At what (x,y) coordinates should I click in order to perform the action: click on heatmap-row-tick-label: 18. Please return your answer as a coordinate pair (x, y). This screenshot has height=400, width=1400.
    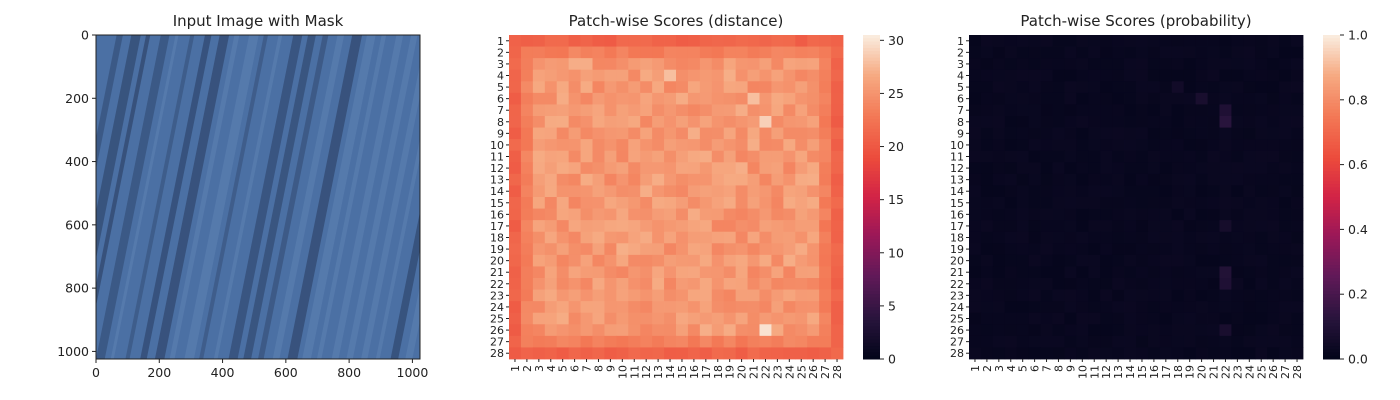
    Looking at the image, I should click on (957, 238).